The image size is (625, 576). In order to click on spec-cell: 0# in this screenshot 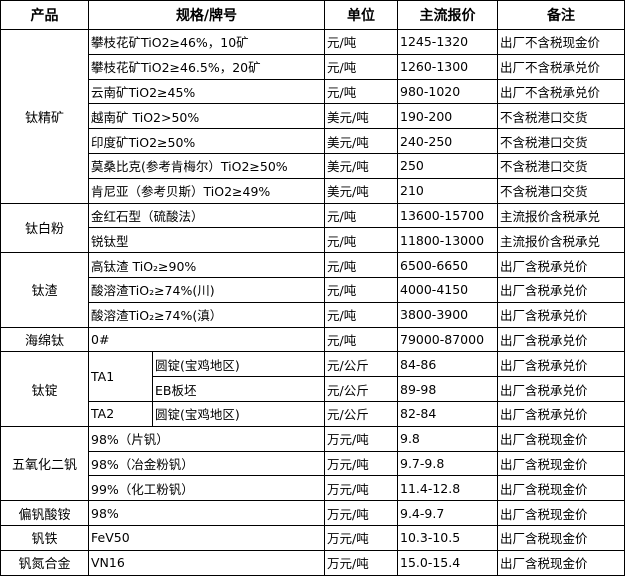, I will do `click(206, 339)`.